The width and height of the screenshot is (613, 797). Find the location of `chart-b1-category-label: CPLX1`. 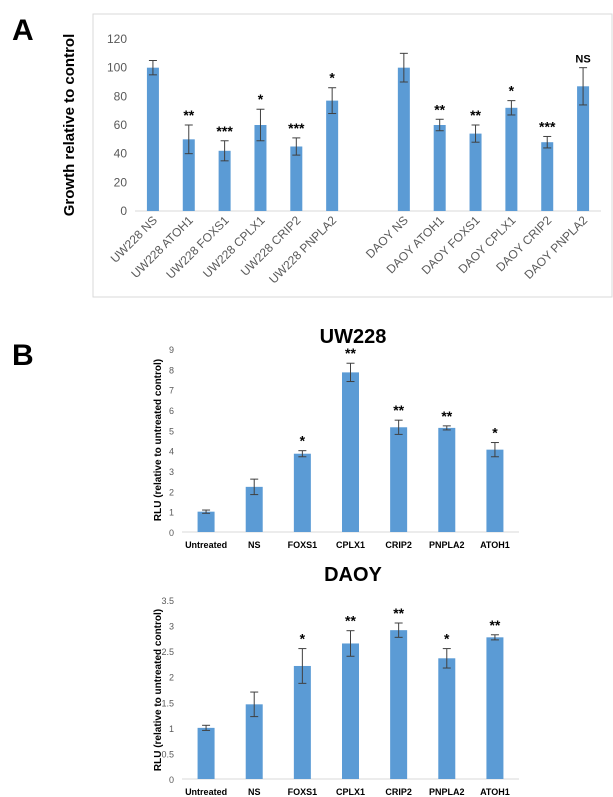

chart-b1-category-label: CPLX1 is located at coordinates (350, 545).